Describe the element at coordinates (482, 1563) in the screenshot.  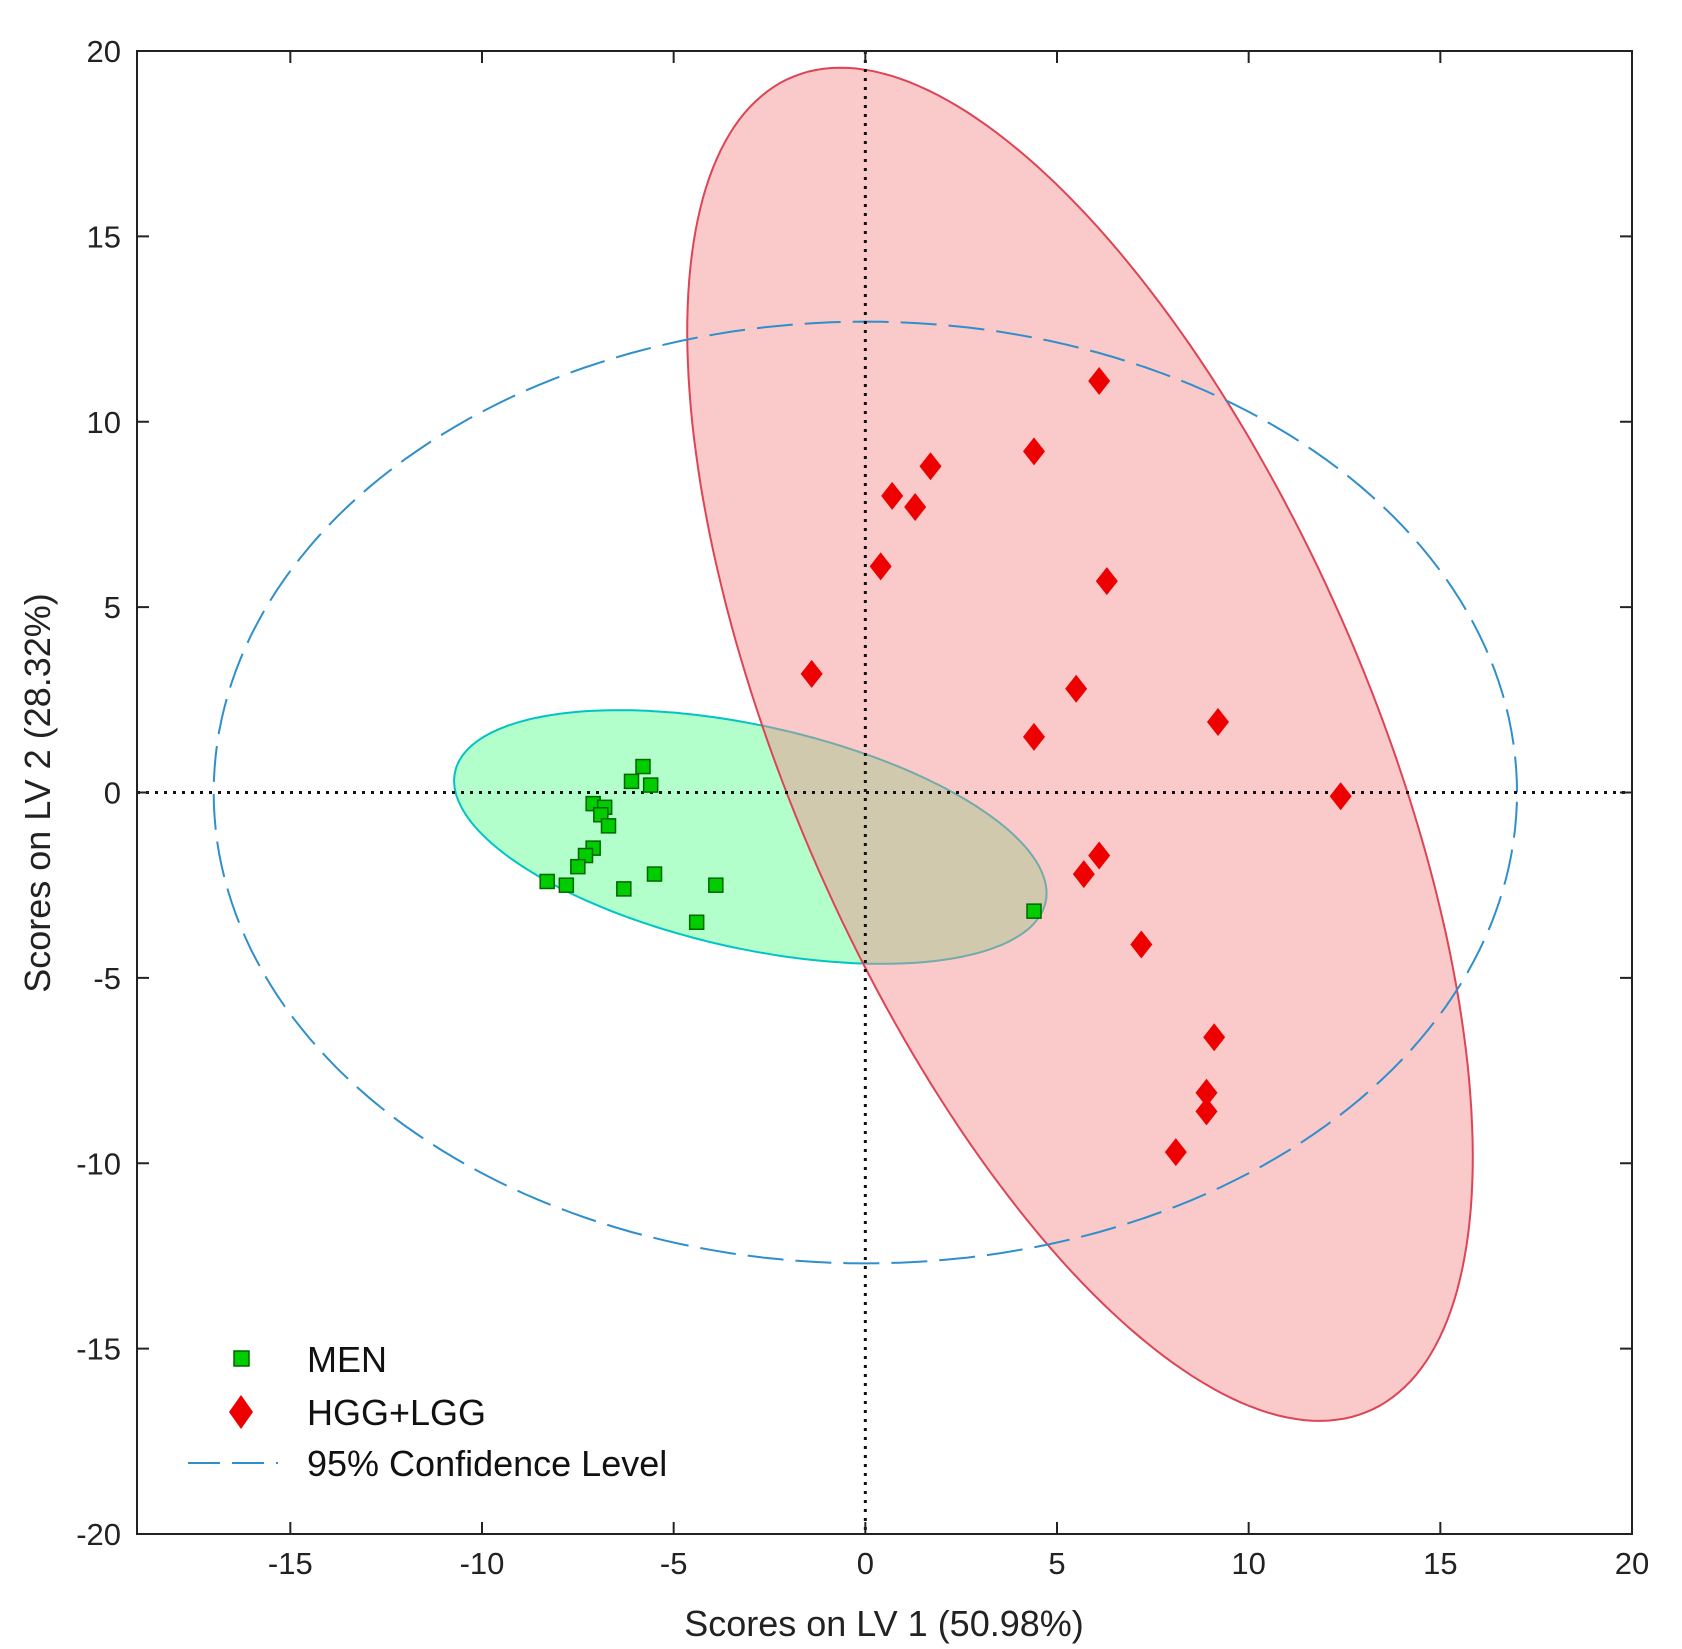
I see `x-tick-label: -10` at that location.